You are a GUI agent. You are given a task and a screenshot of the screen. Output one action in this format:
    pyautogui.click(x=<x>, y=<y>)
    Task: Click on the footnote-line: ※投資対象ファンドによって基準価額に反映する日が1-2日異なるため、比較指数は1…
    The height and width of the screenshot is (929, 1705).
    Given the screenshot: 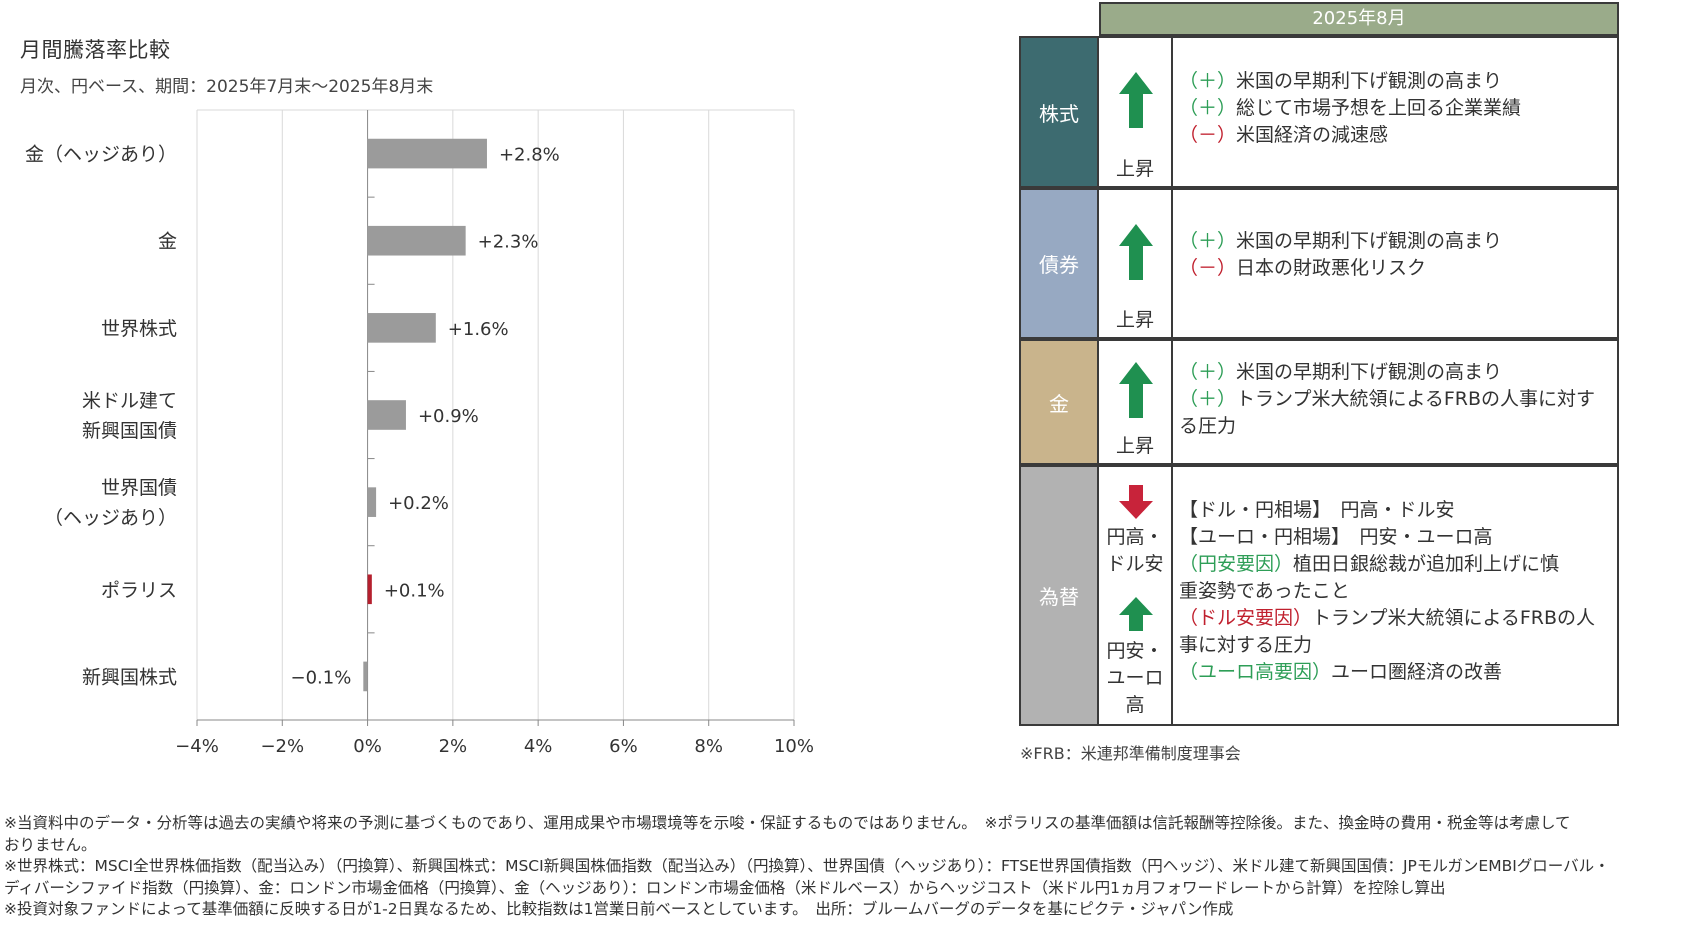 What is the action you would take?
    pyautogui.click(x=619, y=909)
    